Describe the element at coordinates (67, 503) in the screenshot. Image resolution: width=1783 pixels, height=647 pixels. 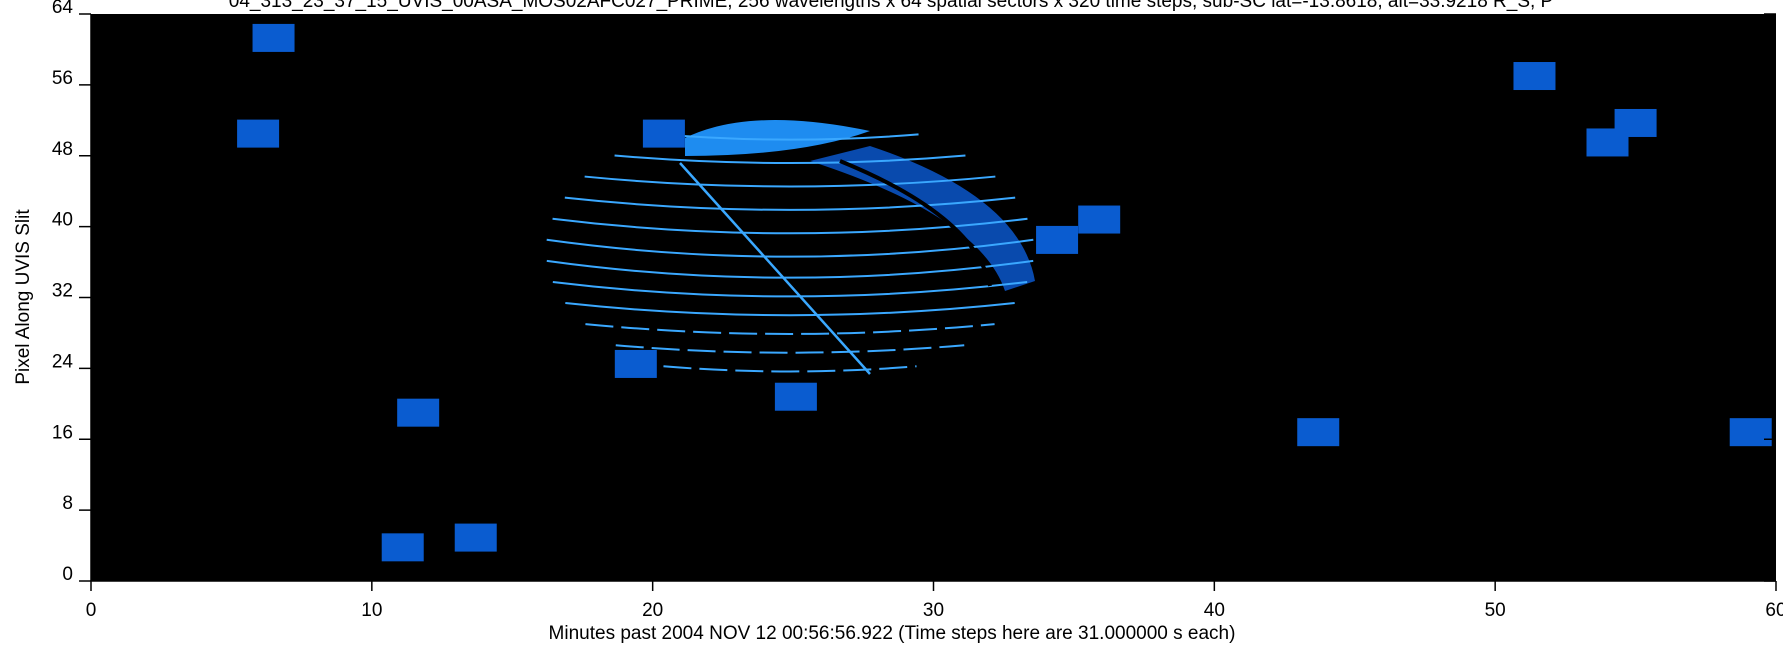
I see `y-tick-label: 8` at that location.